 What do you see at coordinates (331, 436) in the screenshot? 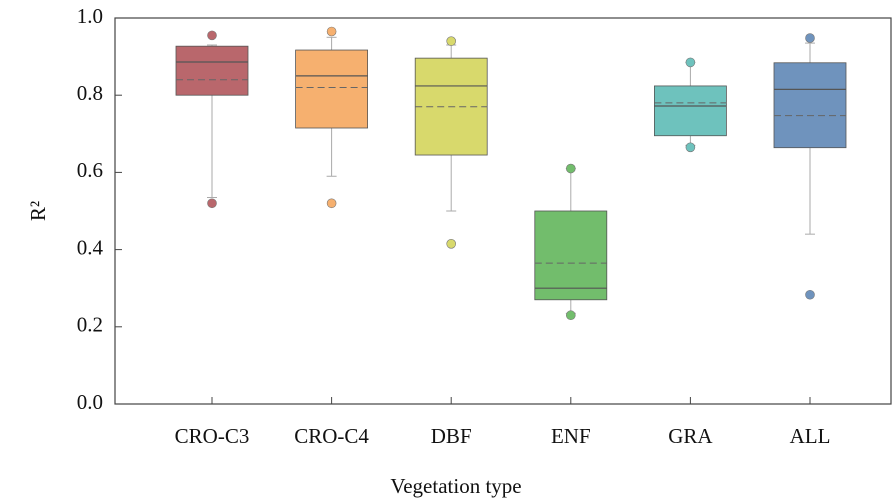
I see `x-tick-label: CRO-C4` at bounding box center [331, 436].